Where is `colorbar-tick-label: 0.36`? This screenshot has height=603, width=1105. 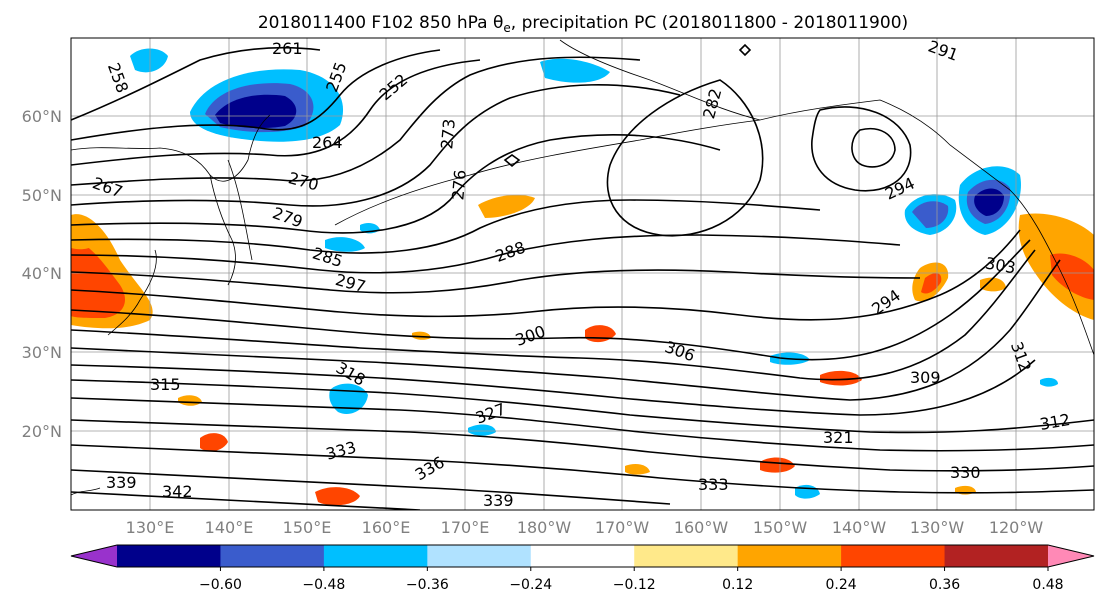 colorbar-tick-label: 0.36 is located at coordinates (944, 585).